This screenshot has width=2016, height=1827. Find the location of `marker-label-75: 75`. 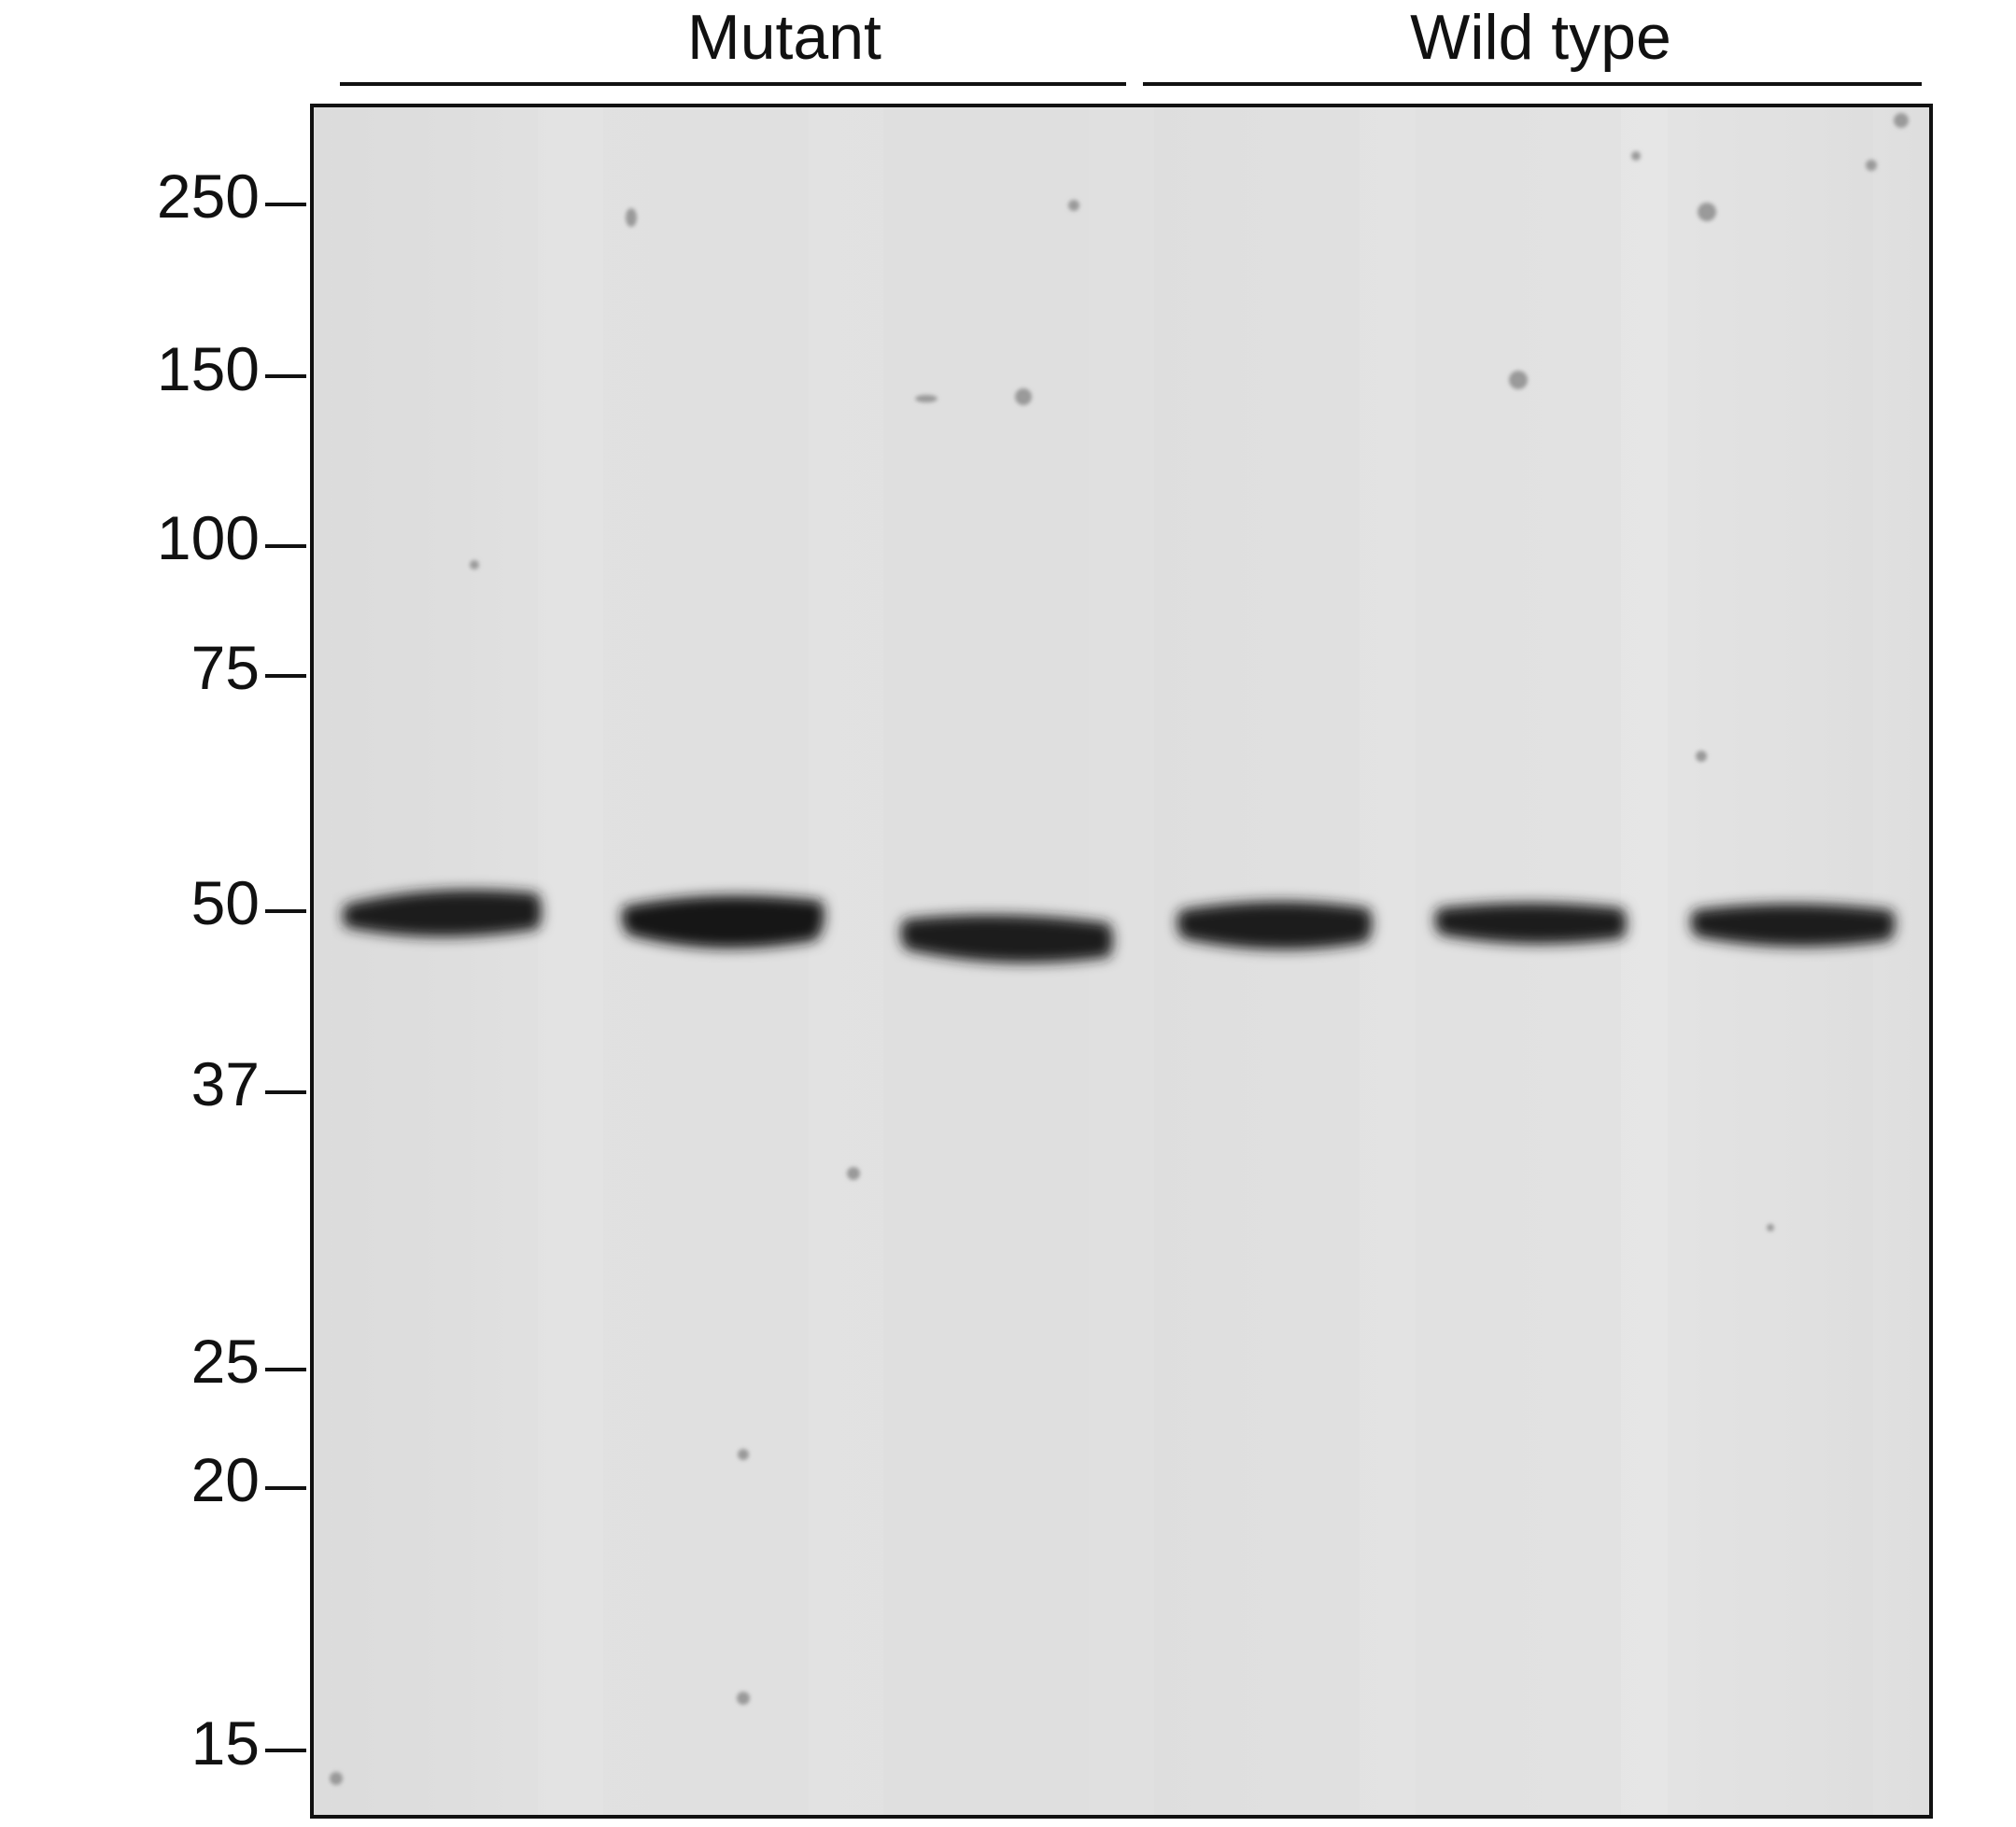

marker-label-75: 75 is located at coordinates (225, 668).